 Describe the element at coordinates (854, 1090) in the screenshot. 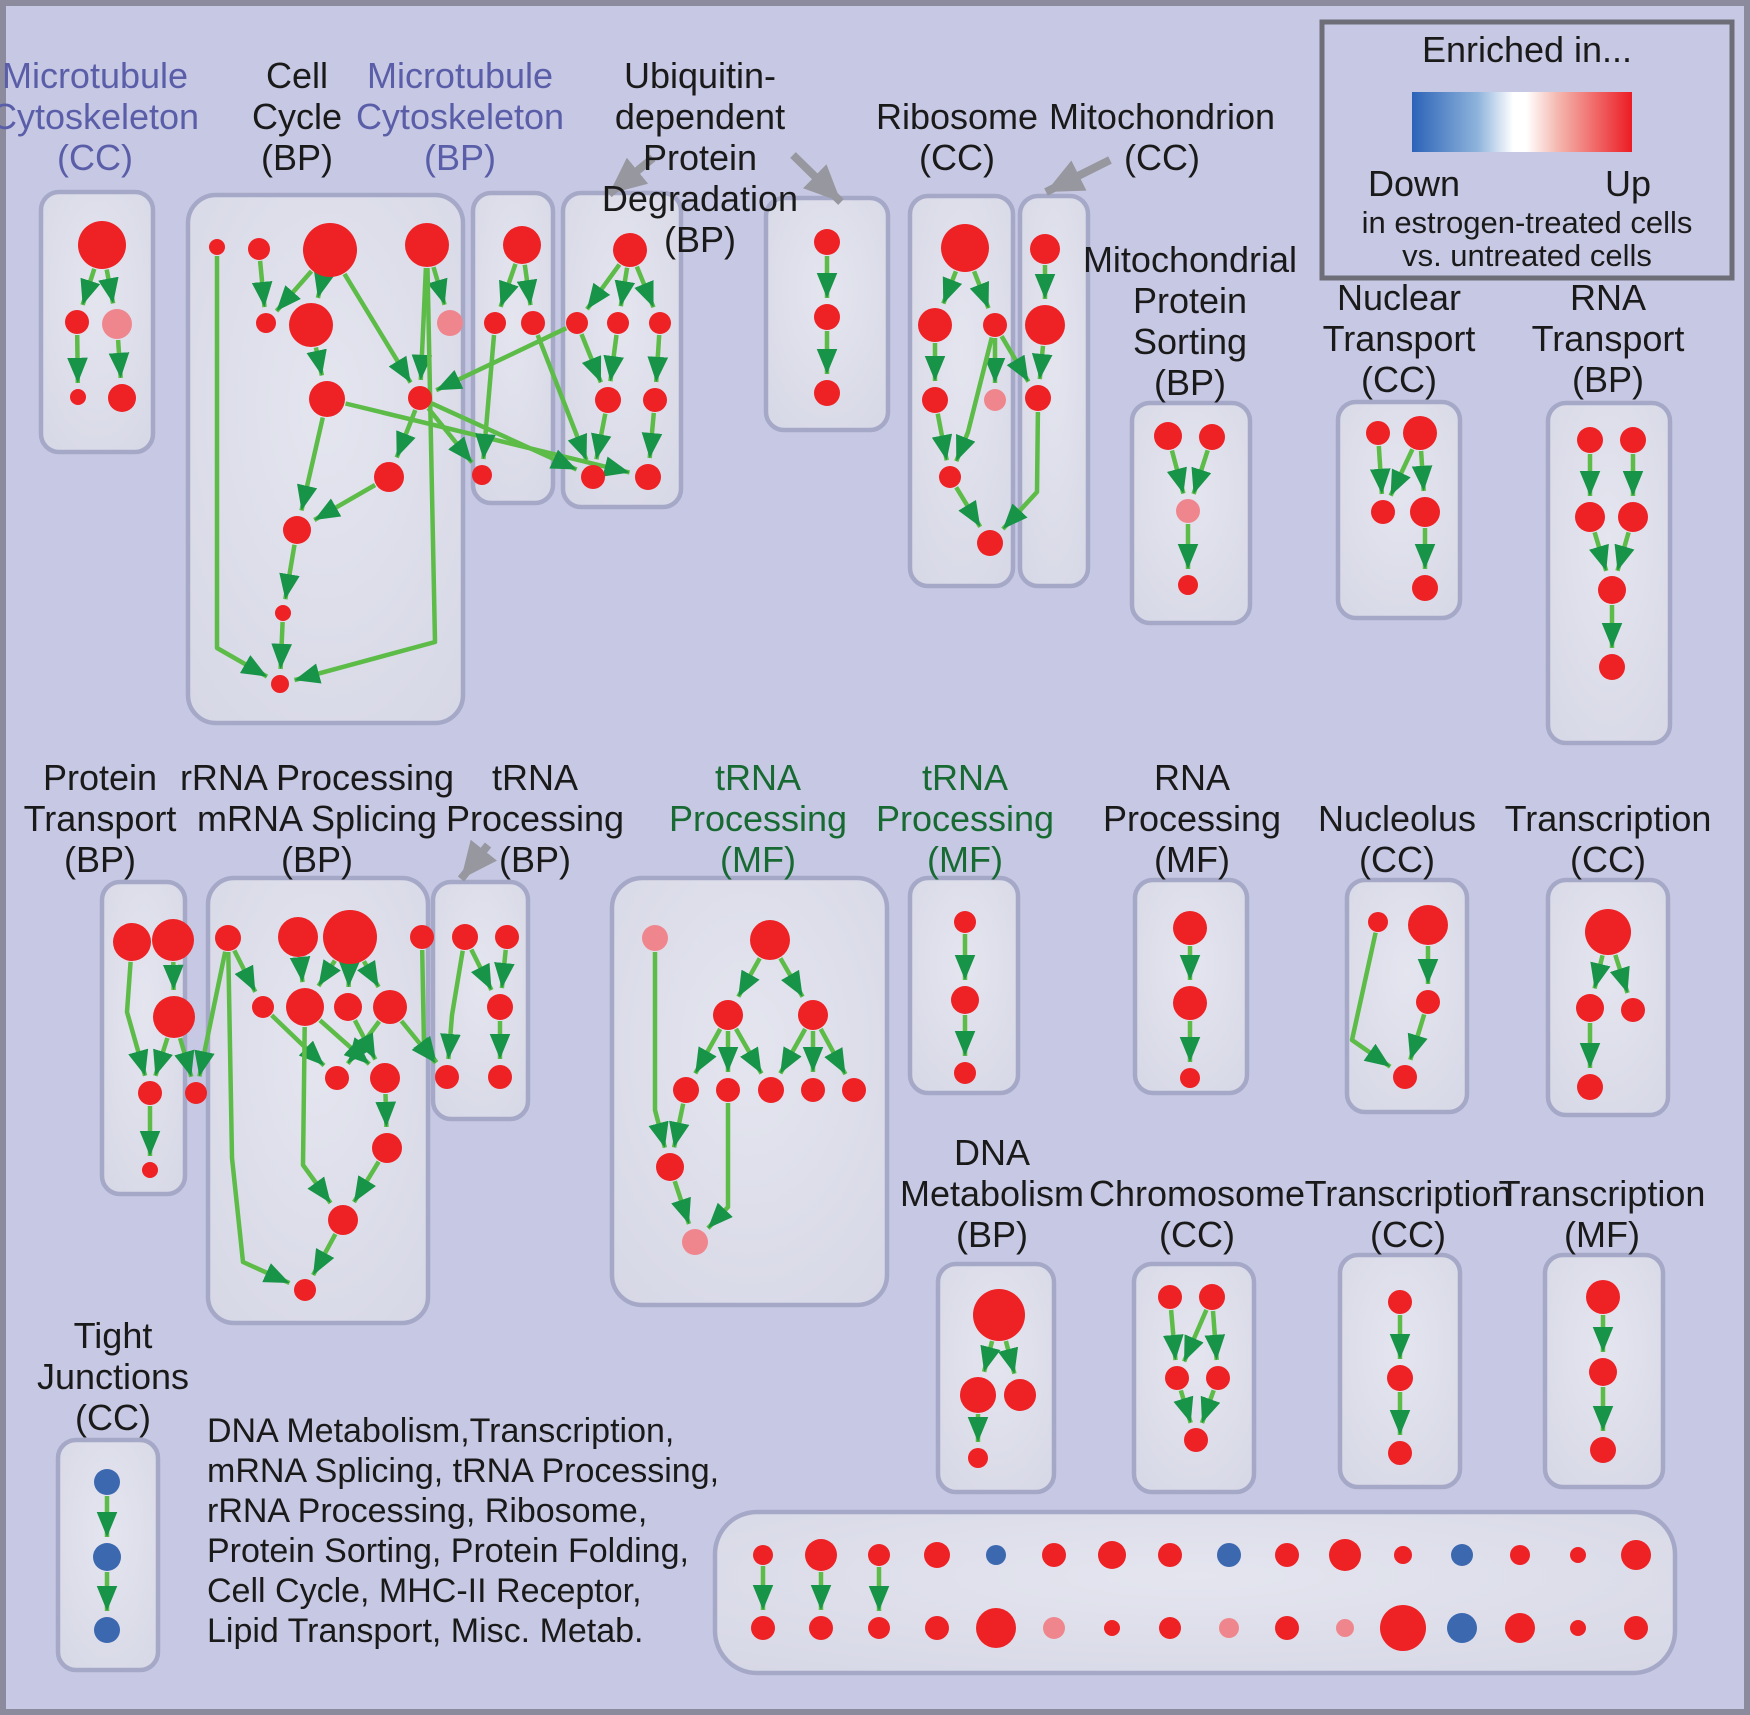

I see `node-n9` at that location.